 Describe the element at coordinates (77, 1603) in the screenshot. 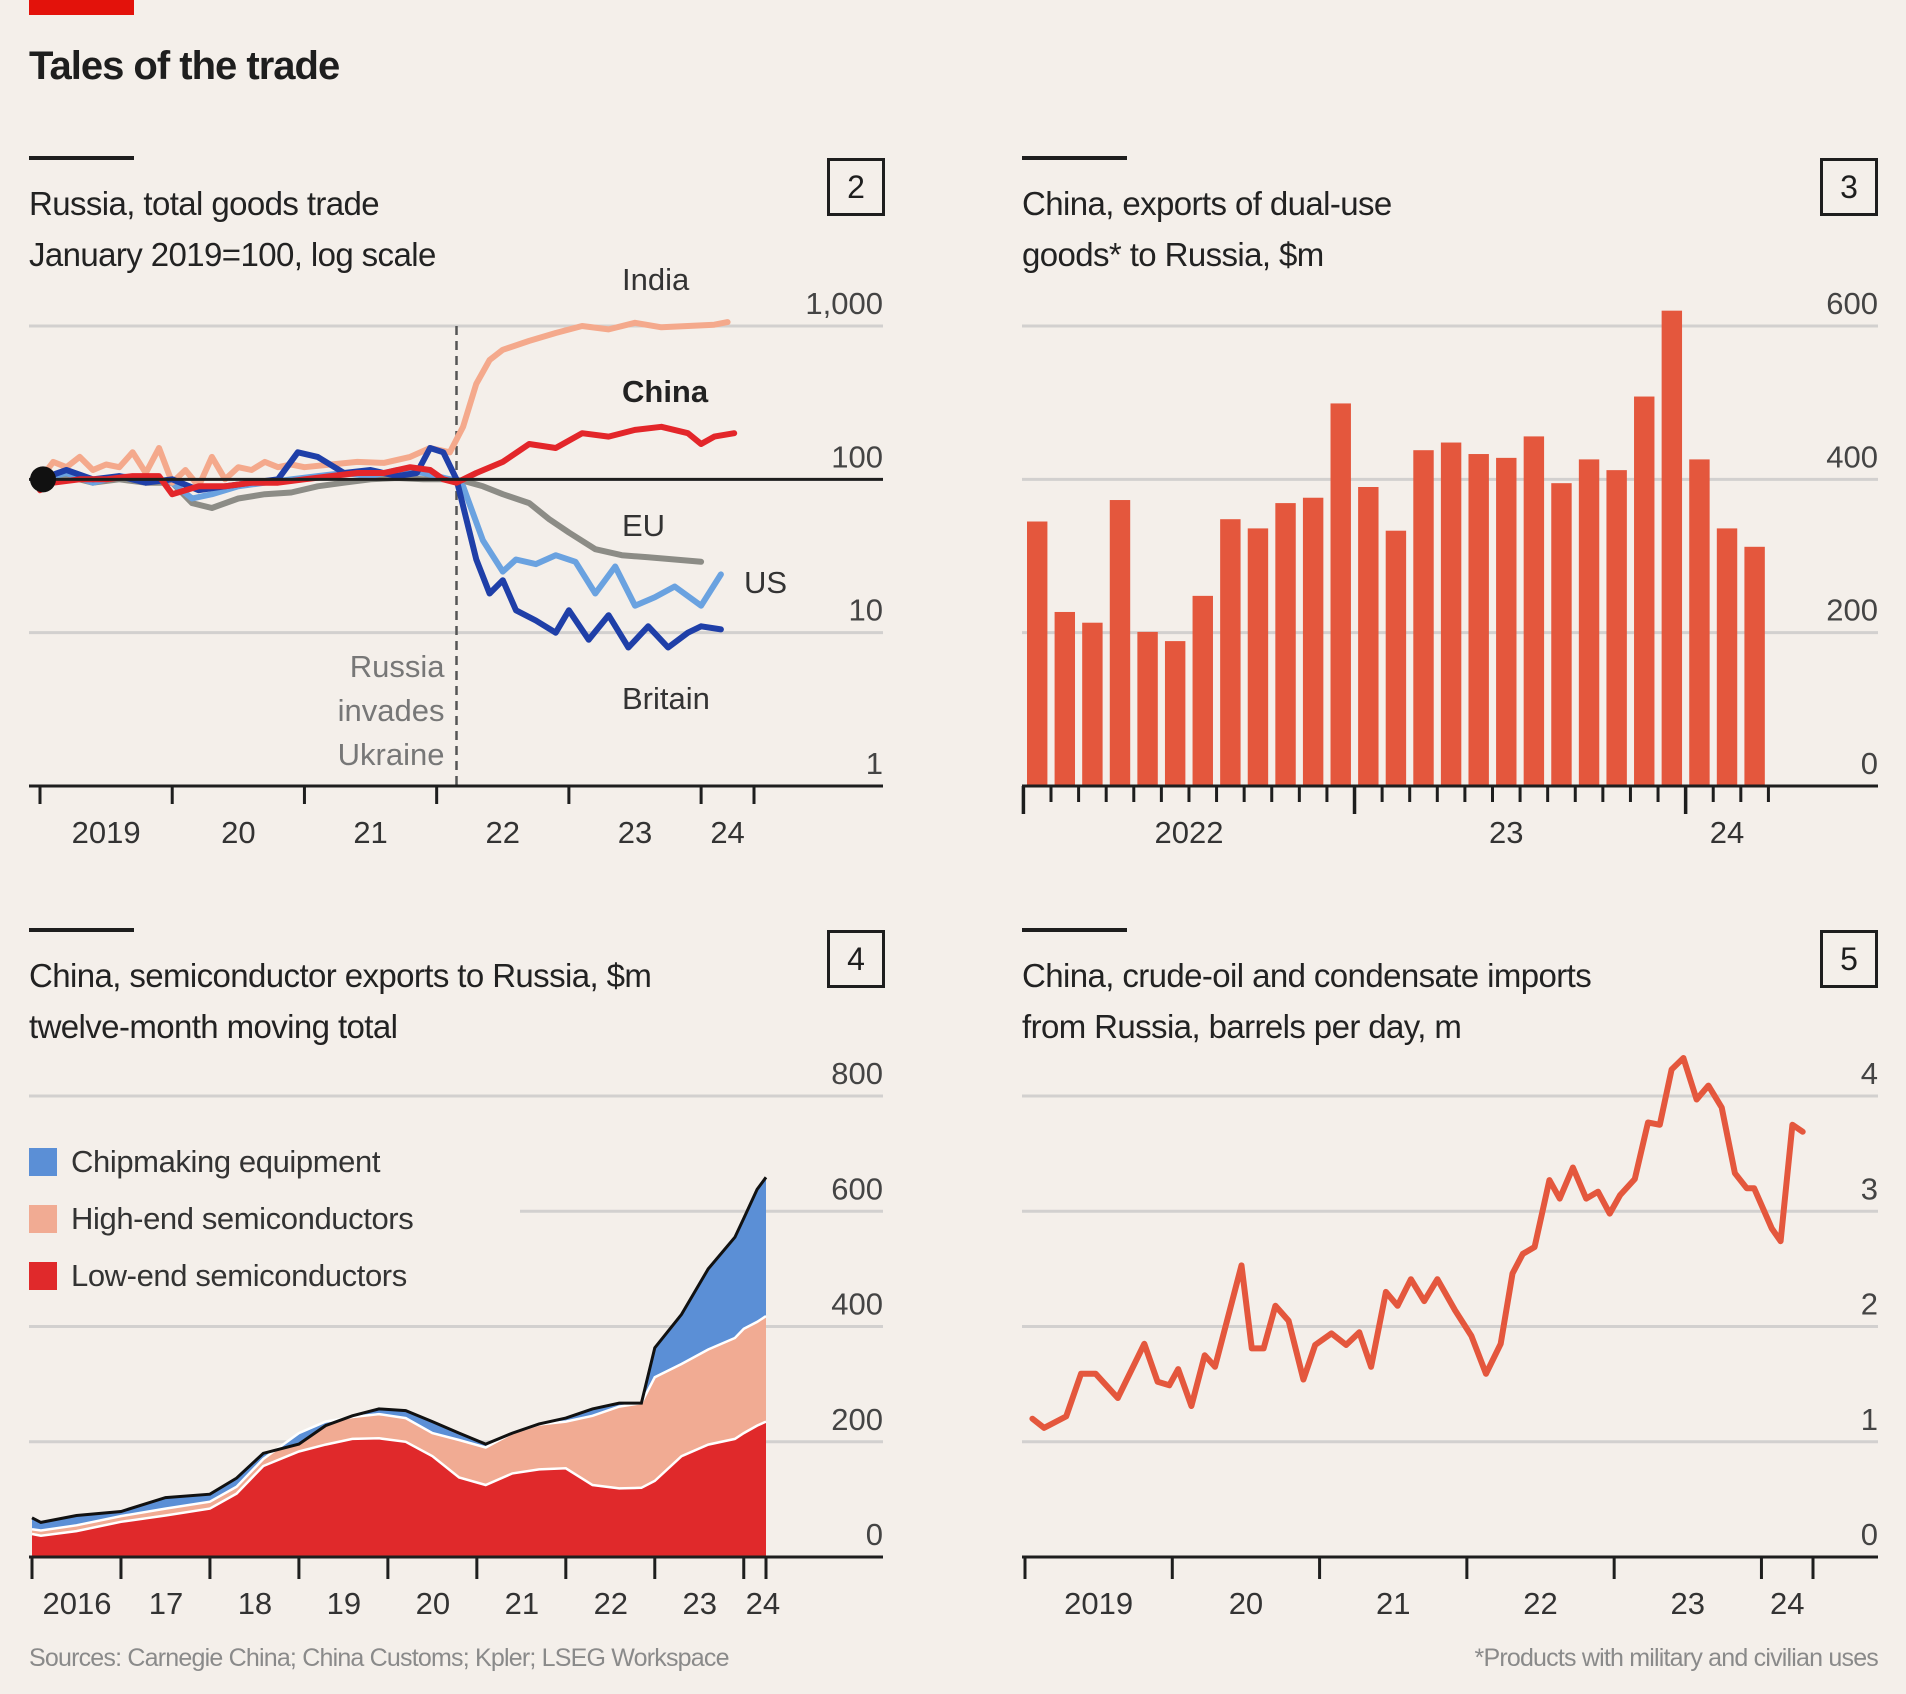

I see `x-tick-label: 2016` at that location.